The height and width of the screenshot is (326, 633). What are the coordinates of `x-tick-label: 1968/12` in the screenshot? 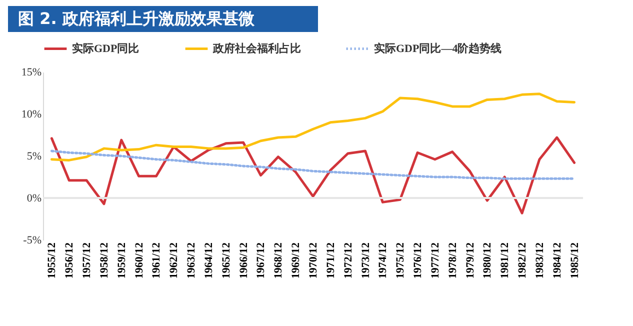 It's located at (278, 260).